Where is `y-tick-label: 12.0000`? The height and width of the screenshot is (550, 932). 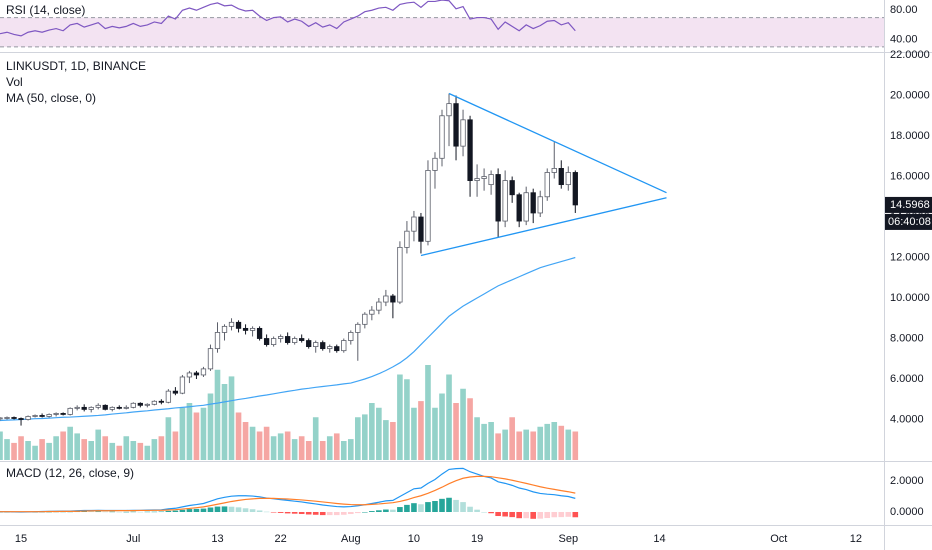
y-tick-label: 12.0000 is located at coordinates (910, 257).